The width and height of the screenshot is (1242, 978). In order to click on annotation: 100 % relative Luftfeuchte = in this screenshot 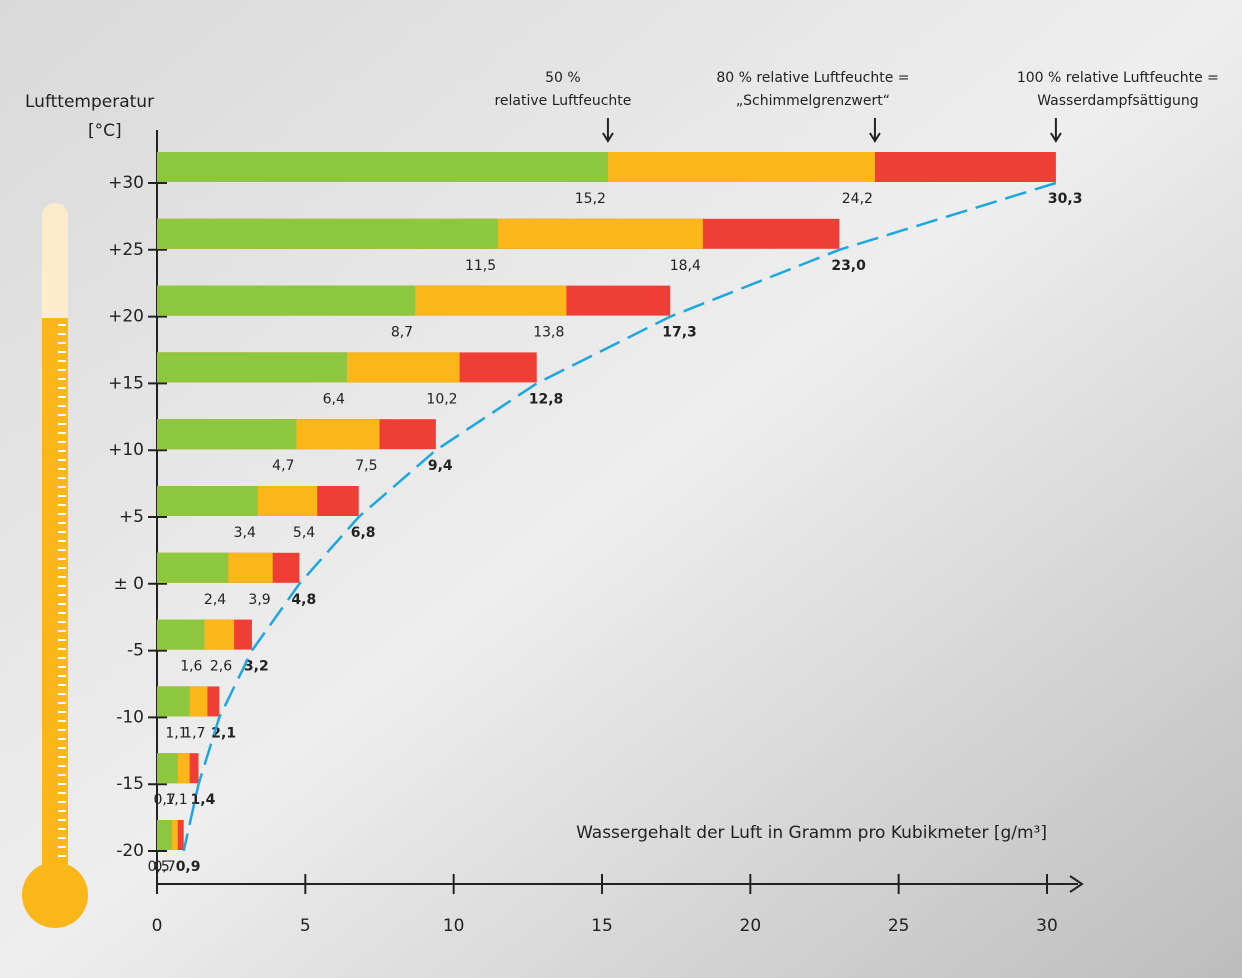, I will do `click(1118, 78)`.